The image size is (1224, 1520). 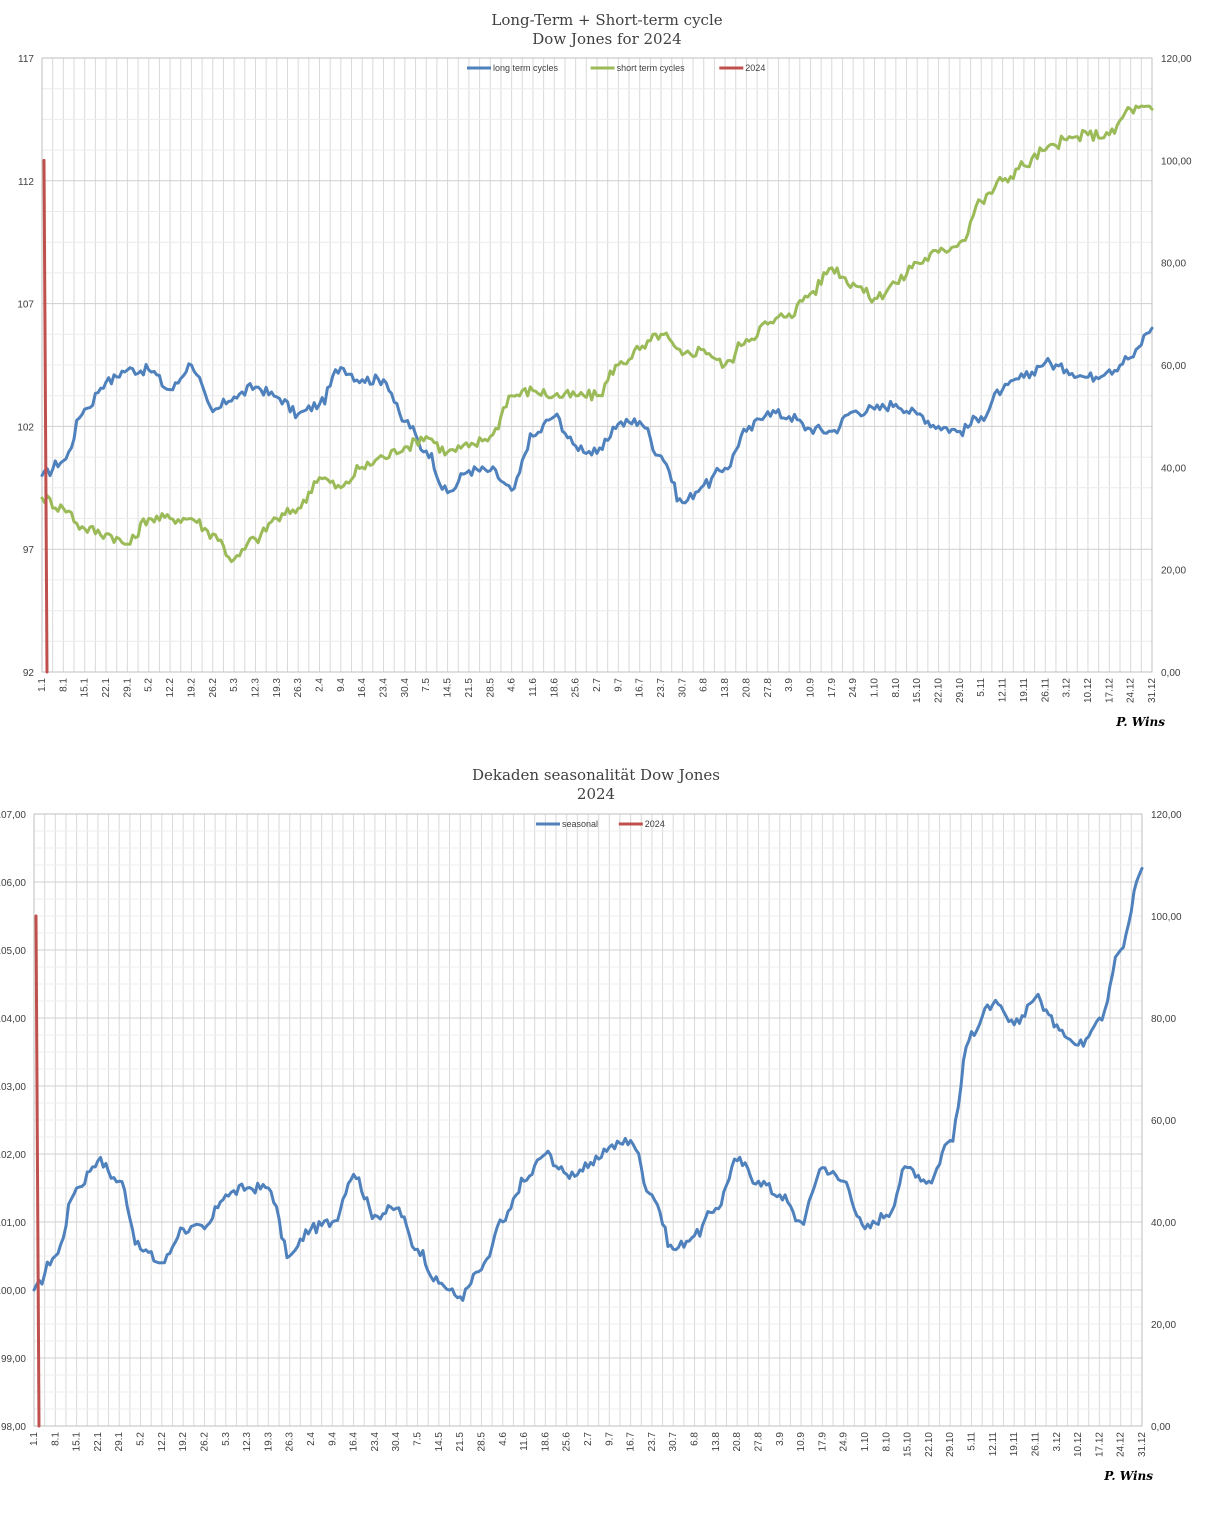 What do you see at coordinates (886, 1442) in the screenshot?
I see `x-axis-tick-label: 8.10` at bounding box center [886, 1442].